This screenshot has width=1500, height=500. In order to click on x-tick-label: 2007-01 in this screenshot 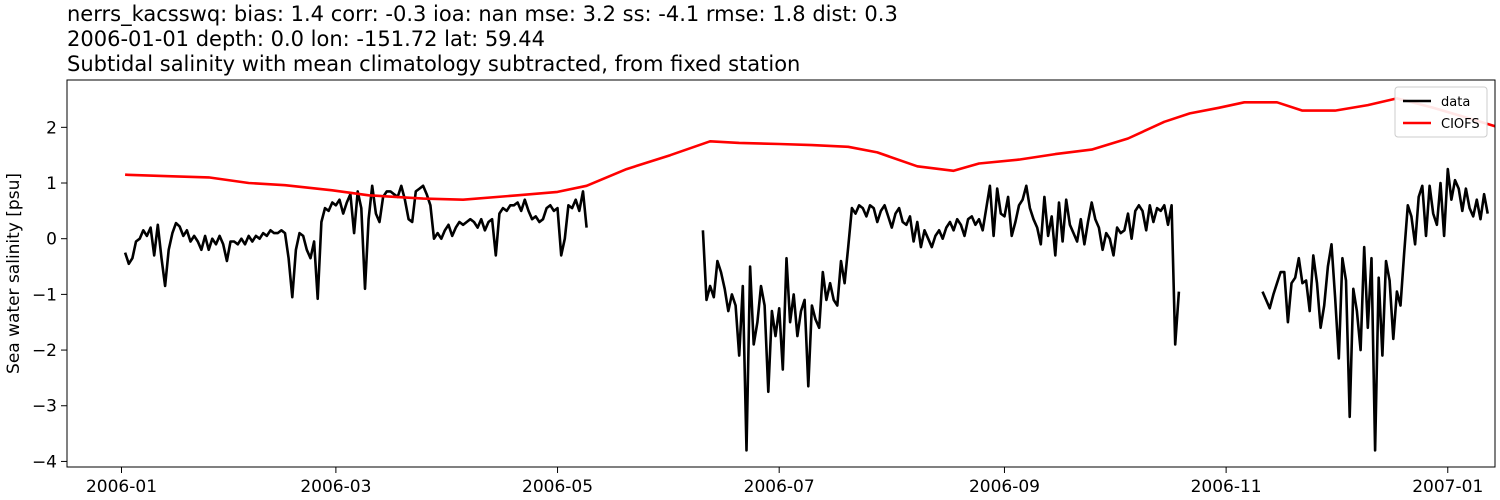, I will do `click(1447, 487)`.